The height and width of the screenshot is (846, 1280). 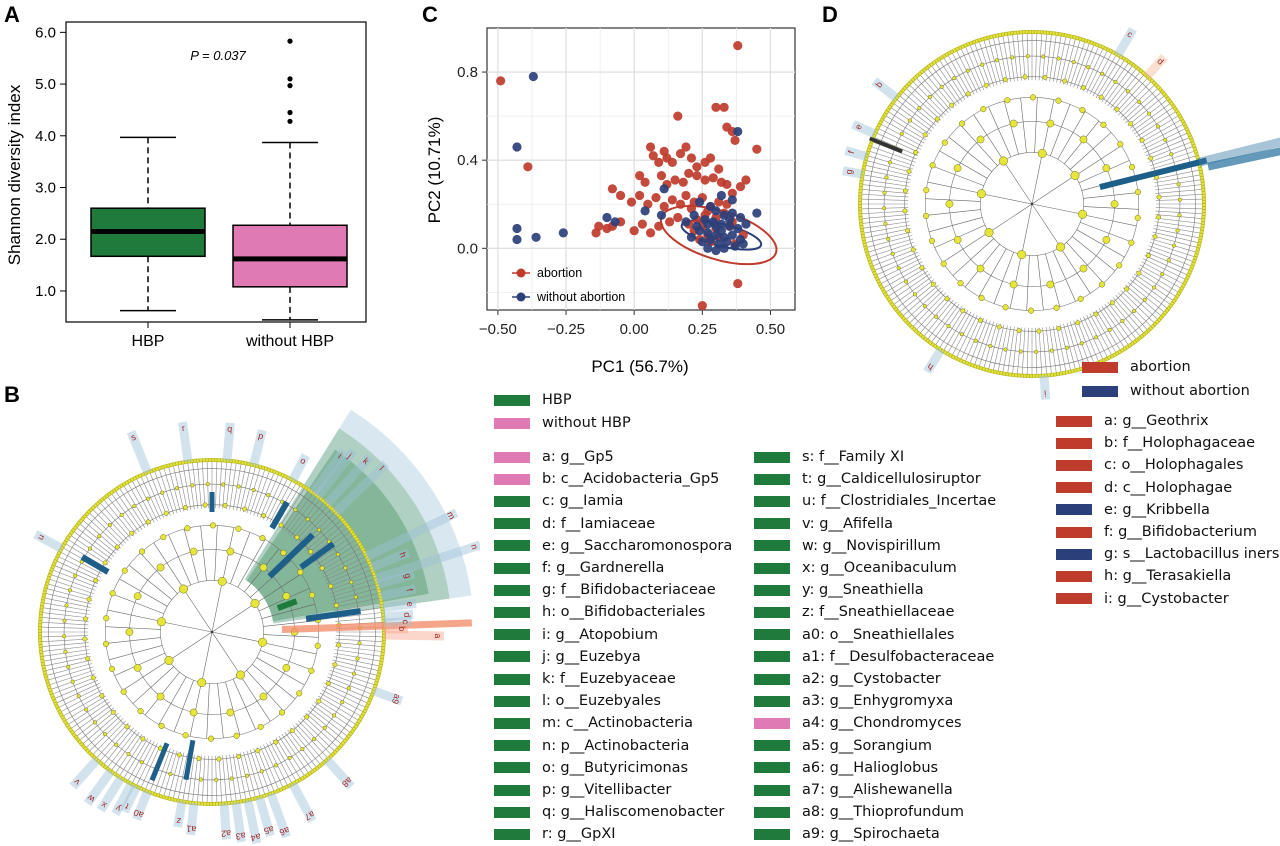 I want to click on legend-b-taxon-label: a1: f__Desulfobacteraceae, so click(x=898, y=656).